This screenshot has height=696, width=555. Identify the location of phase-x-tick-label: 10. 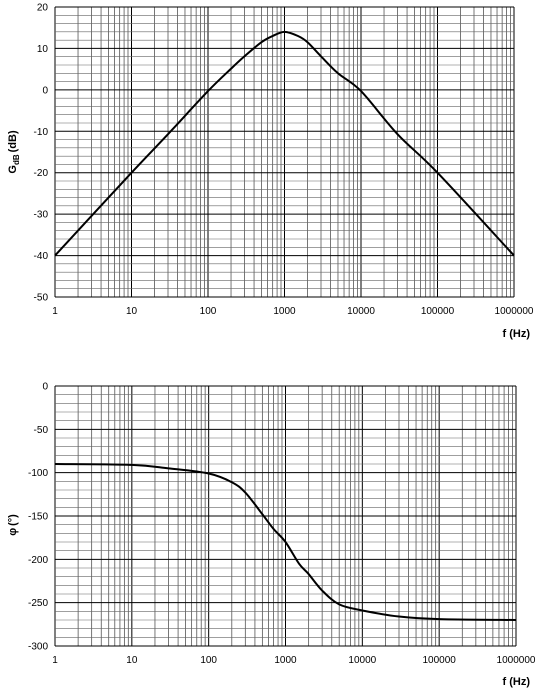
(132, 660).